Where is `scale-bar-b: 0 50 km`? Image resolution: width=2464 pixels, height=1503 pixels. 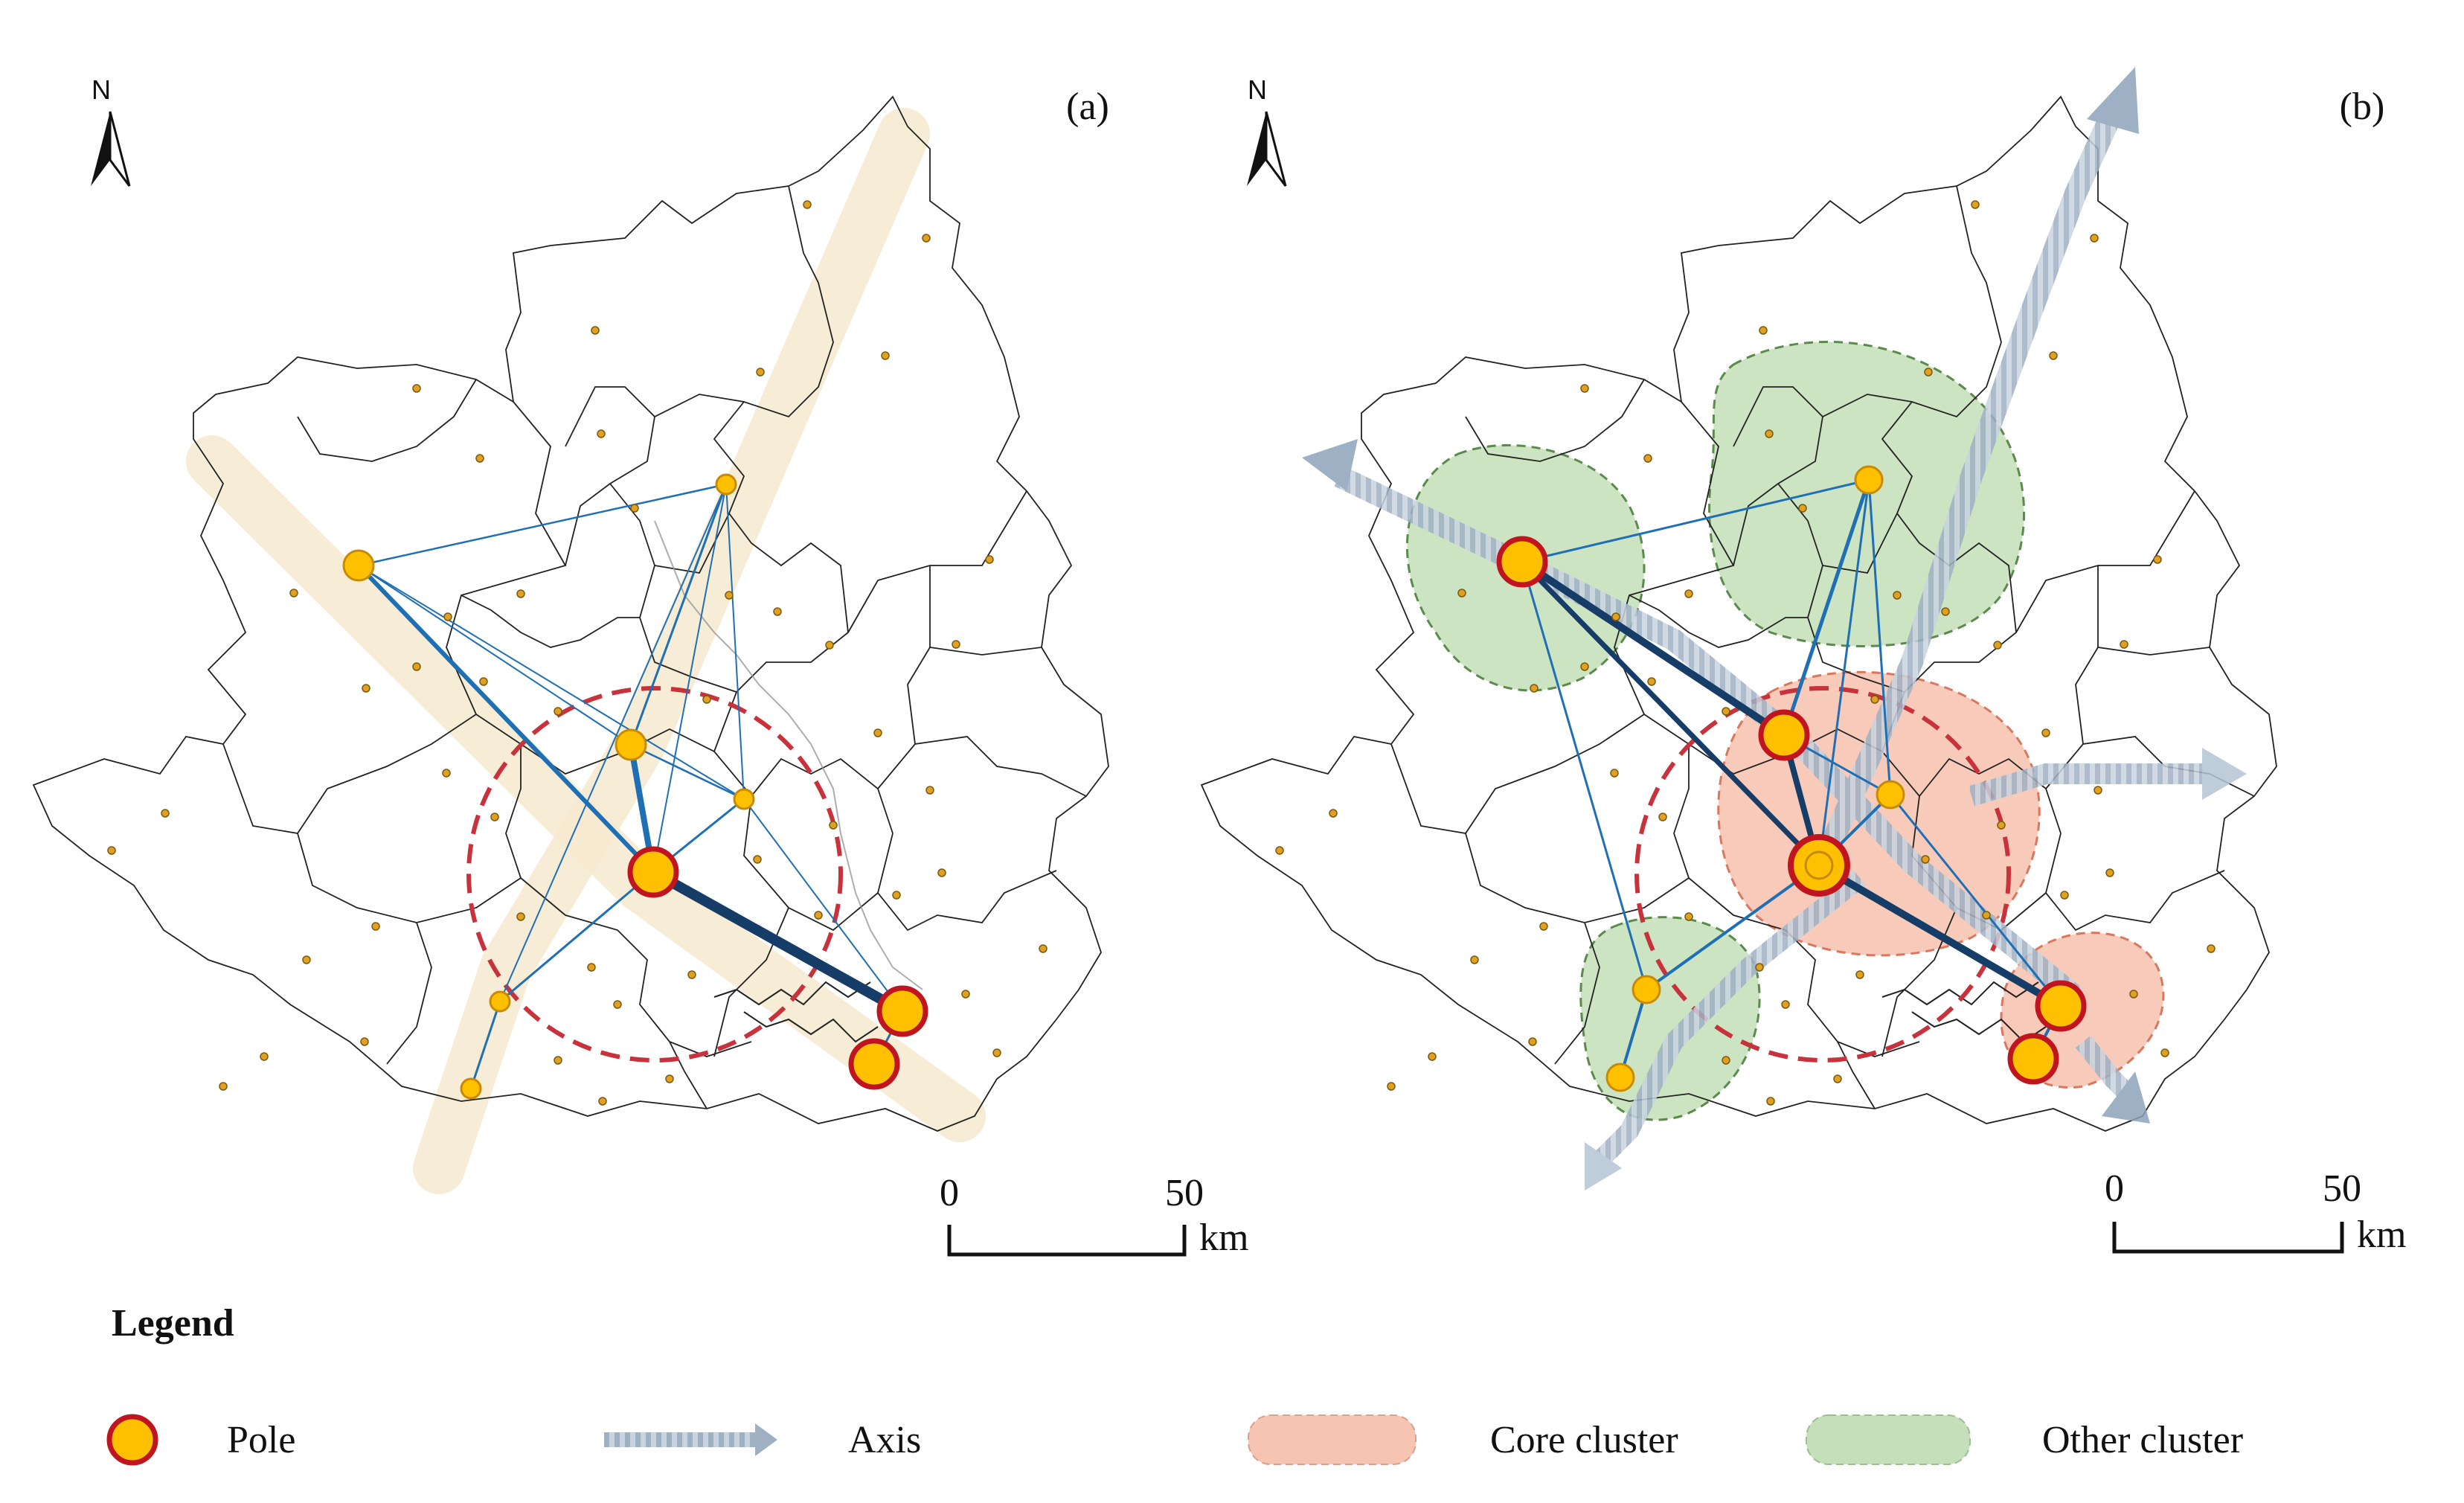
scale-bar-b: 0 50 km is located at coordinates (2255, 1211).